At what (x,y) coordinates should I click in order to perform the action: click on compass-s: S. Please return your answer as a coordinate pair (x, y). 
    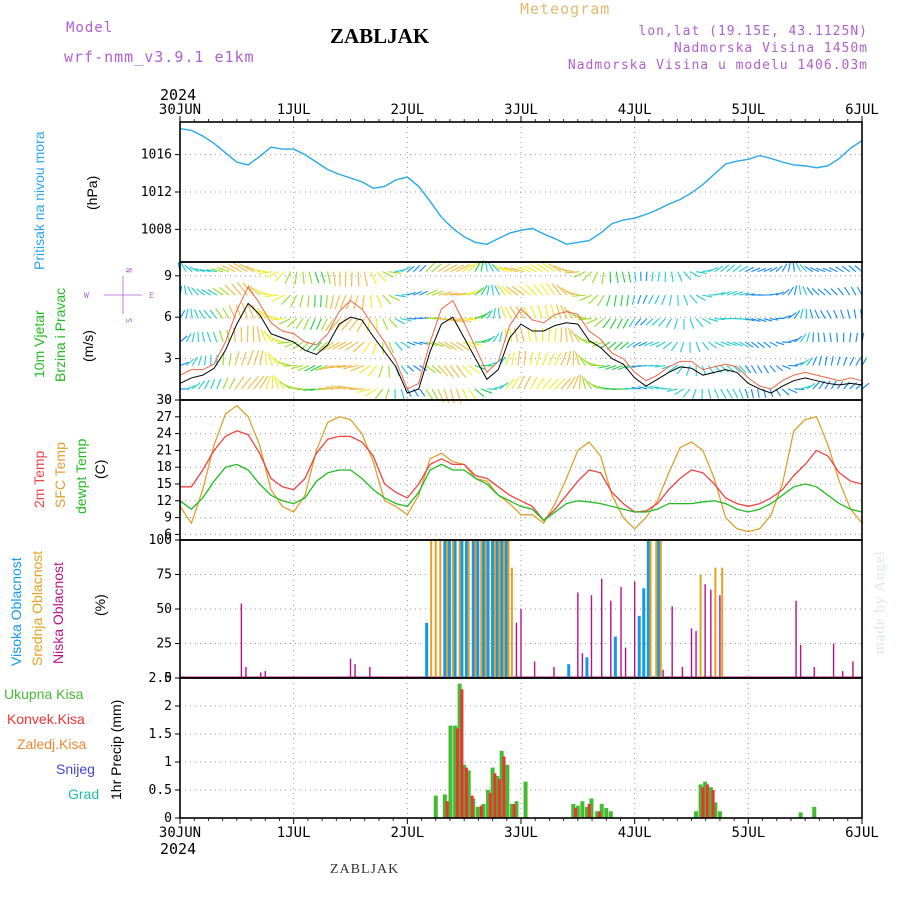
    Looking at the image, I should click on (128, 320).